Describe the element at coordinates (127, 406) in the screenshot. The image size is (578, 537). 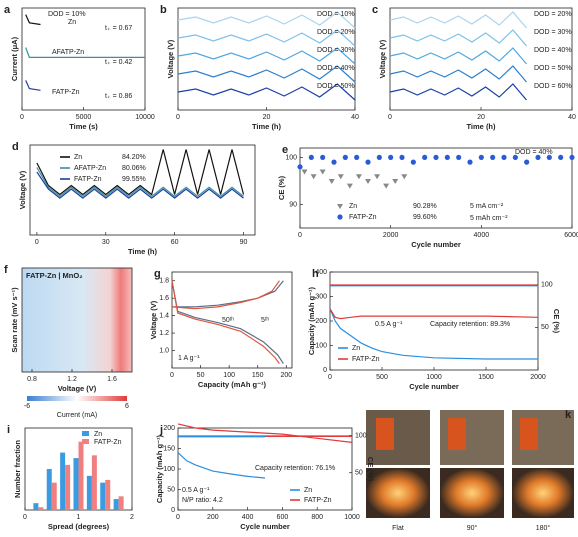
I see `colorbar-tick-label: 6` at that location.